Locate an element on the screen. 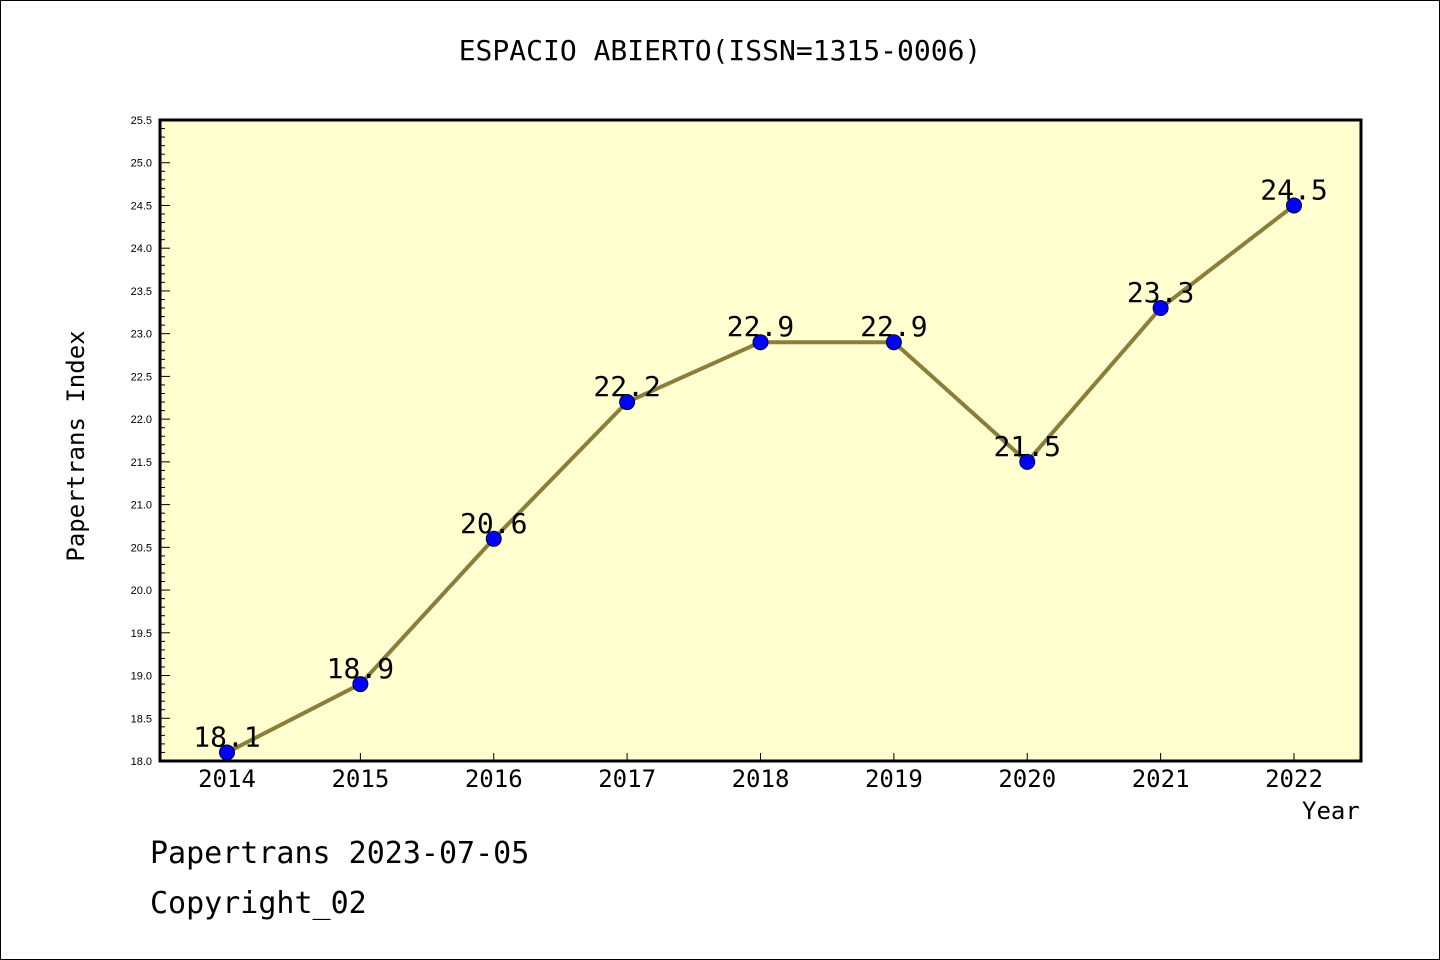  y-tick-label: 20.0 is located at coordinates (141, 591).